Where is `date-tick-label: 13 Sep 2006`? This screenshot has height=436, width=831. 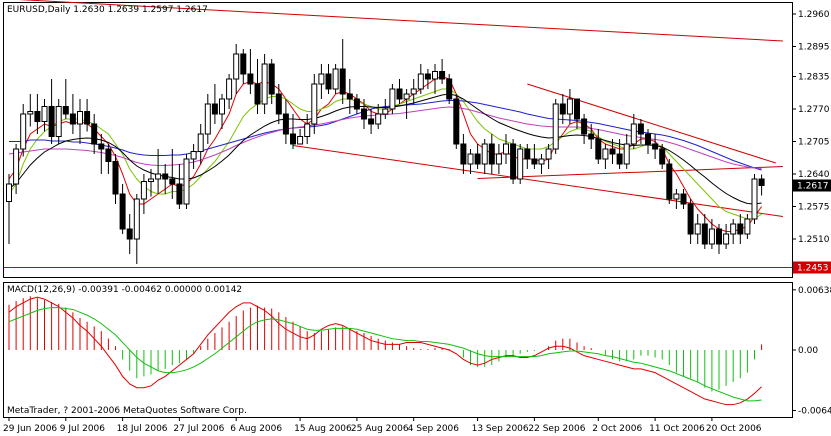 date-tick-label: 13 Sep 2006 is located at coordinates (500, 429).